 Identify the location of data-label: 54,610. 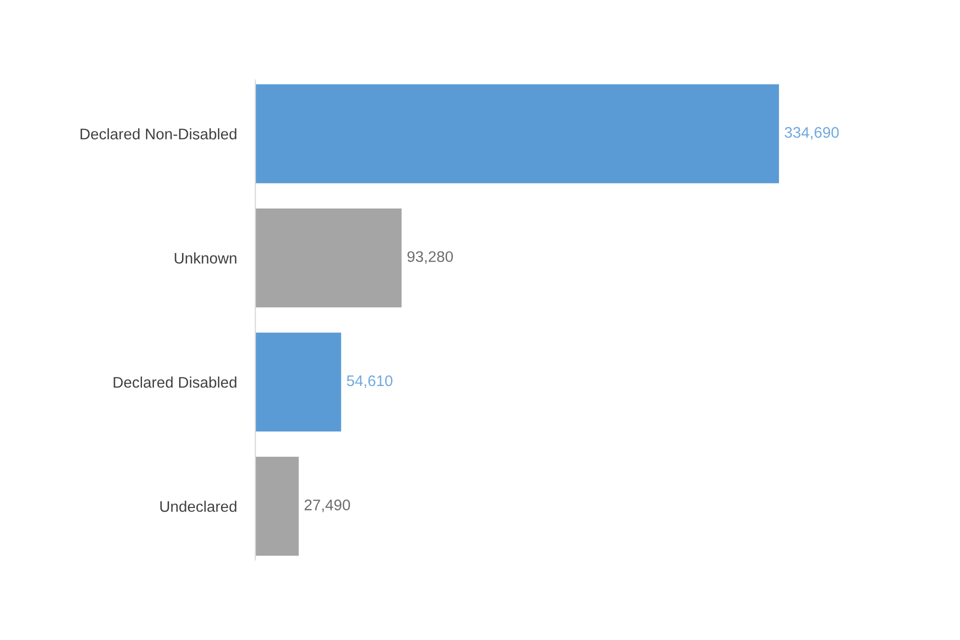
(369, 381).